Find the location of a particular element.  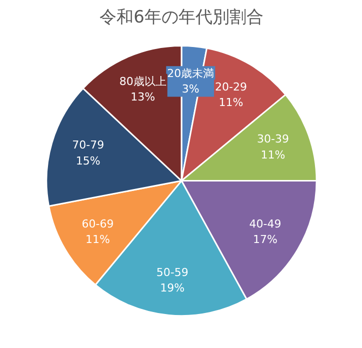

data-label: 19% is located at coordinates (172, 287).